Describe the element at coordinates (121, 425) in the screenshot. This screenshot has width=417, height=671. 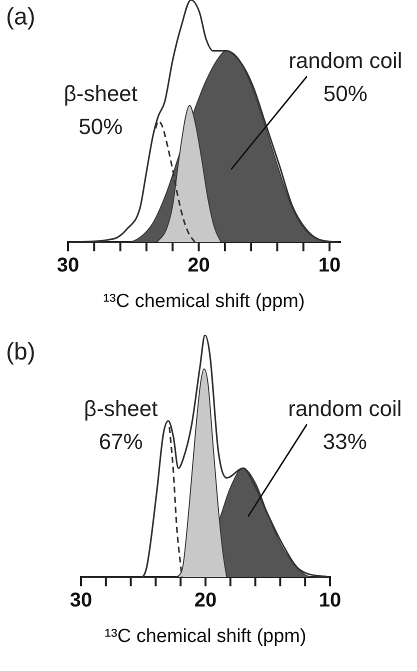
I see `annotation: β-sheet 67%` at that location.